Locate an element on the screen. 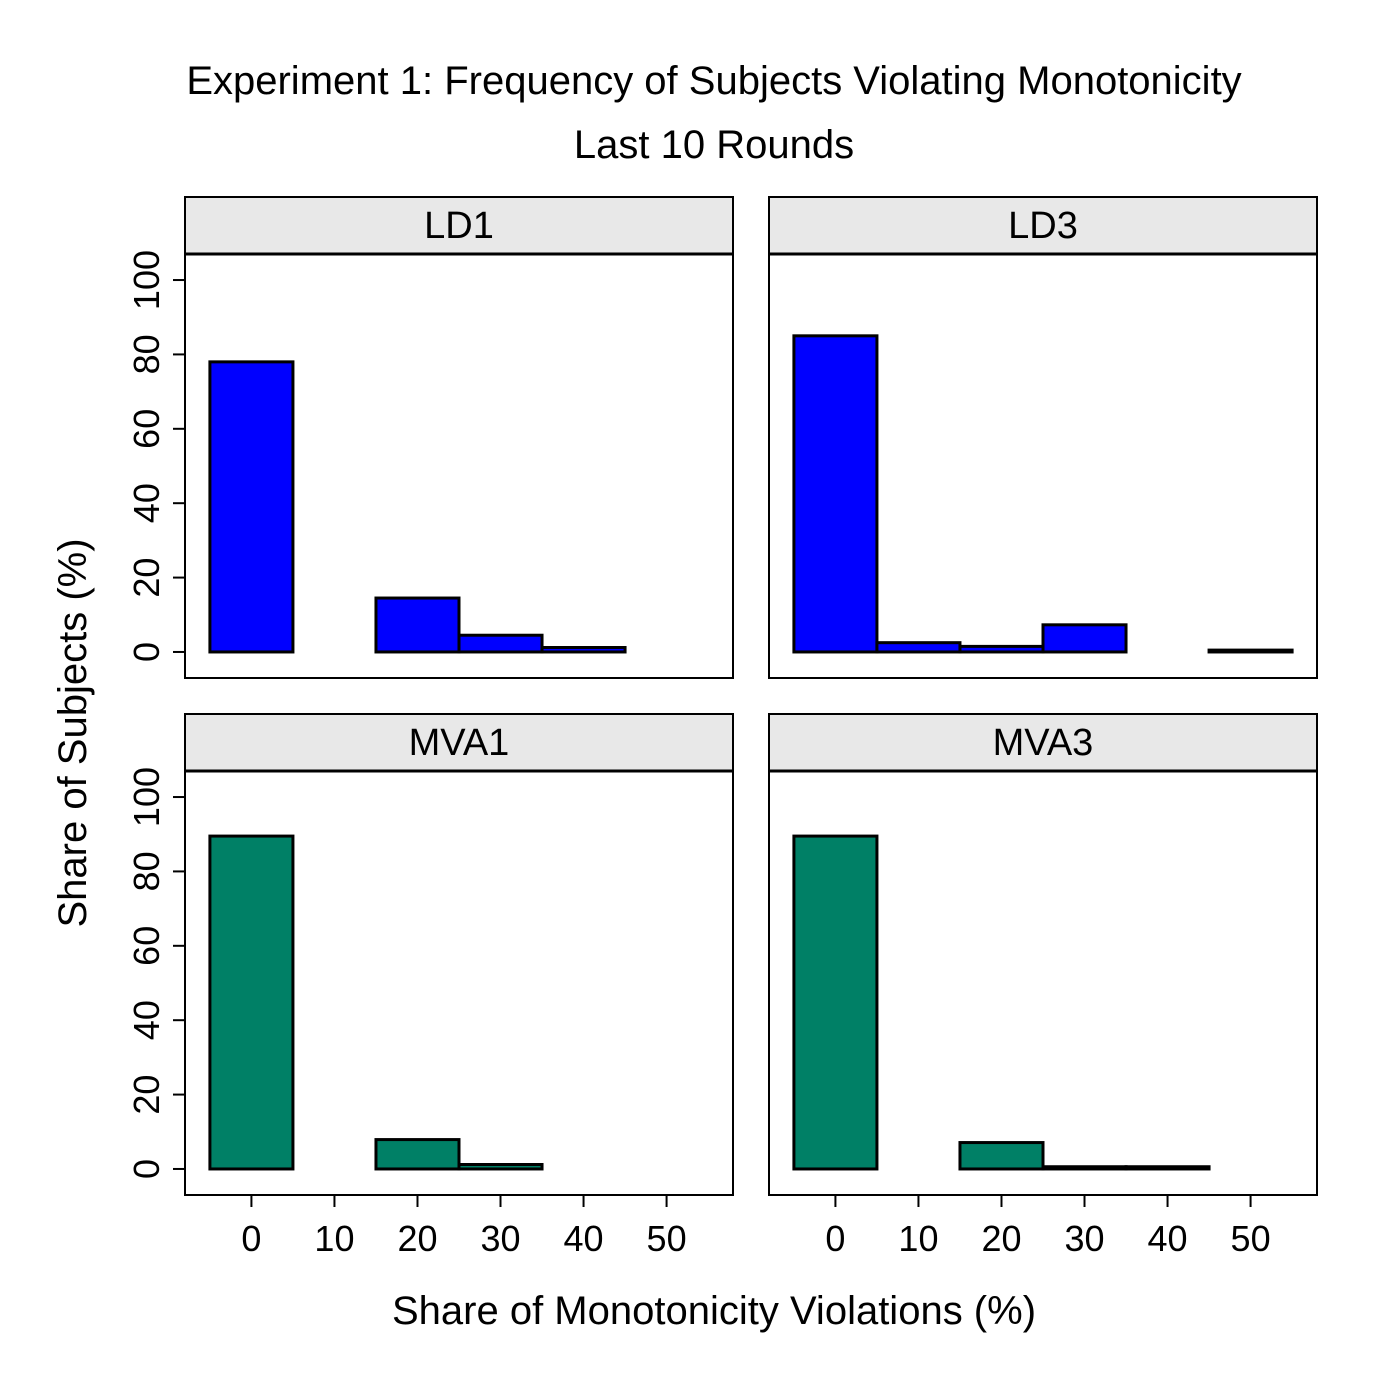 The width and height of the screenshot is (1384, 1384). y-tick-label-mva1-100: 100 is located at coordinates (146, 797).